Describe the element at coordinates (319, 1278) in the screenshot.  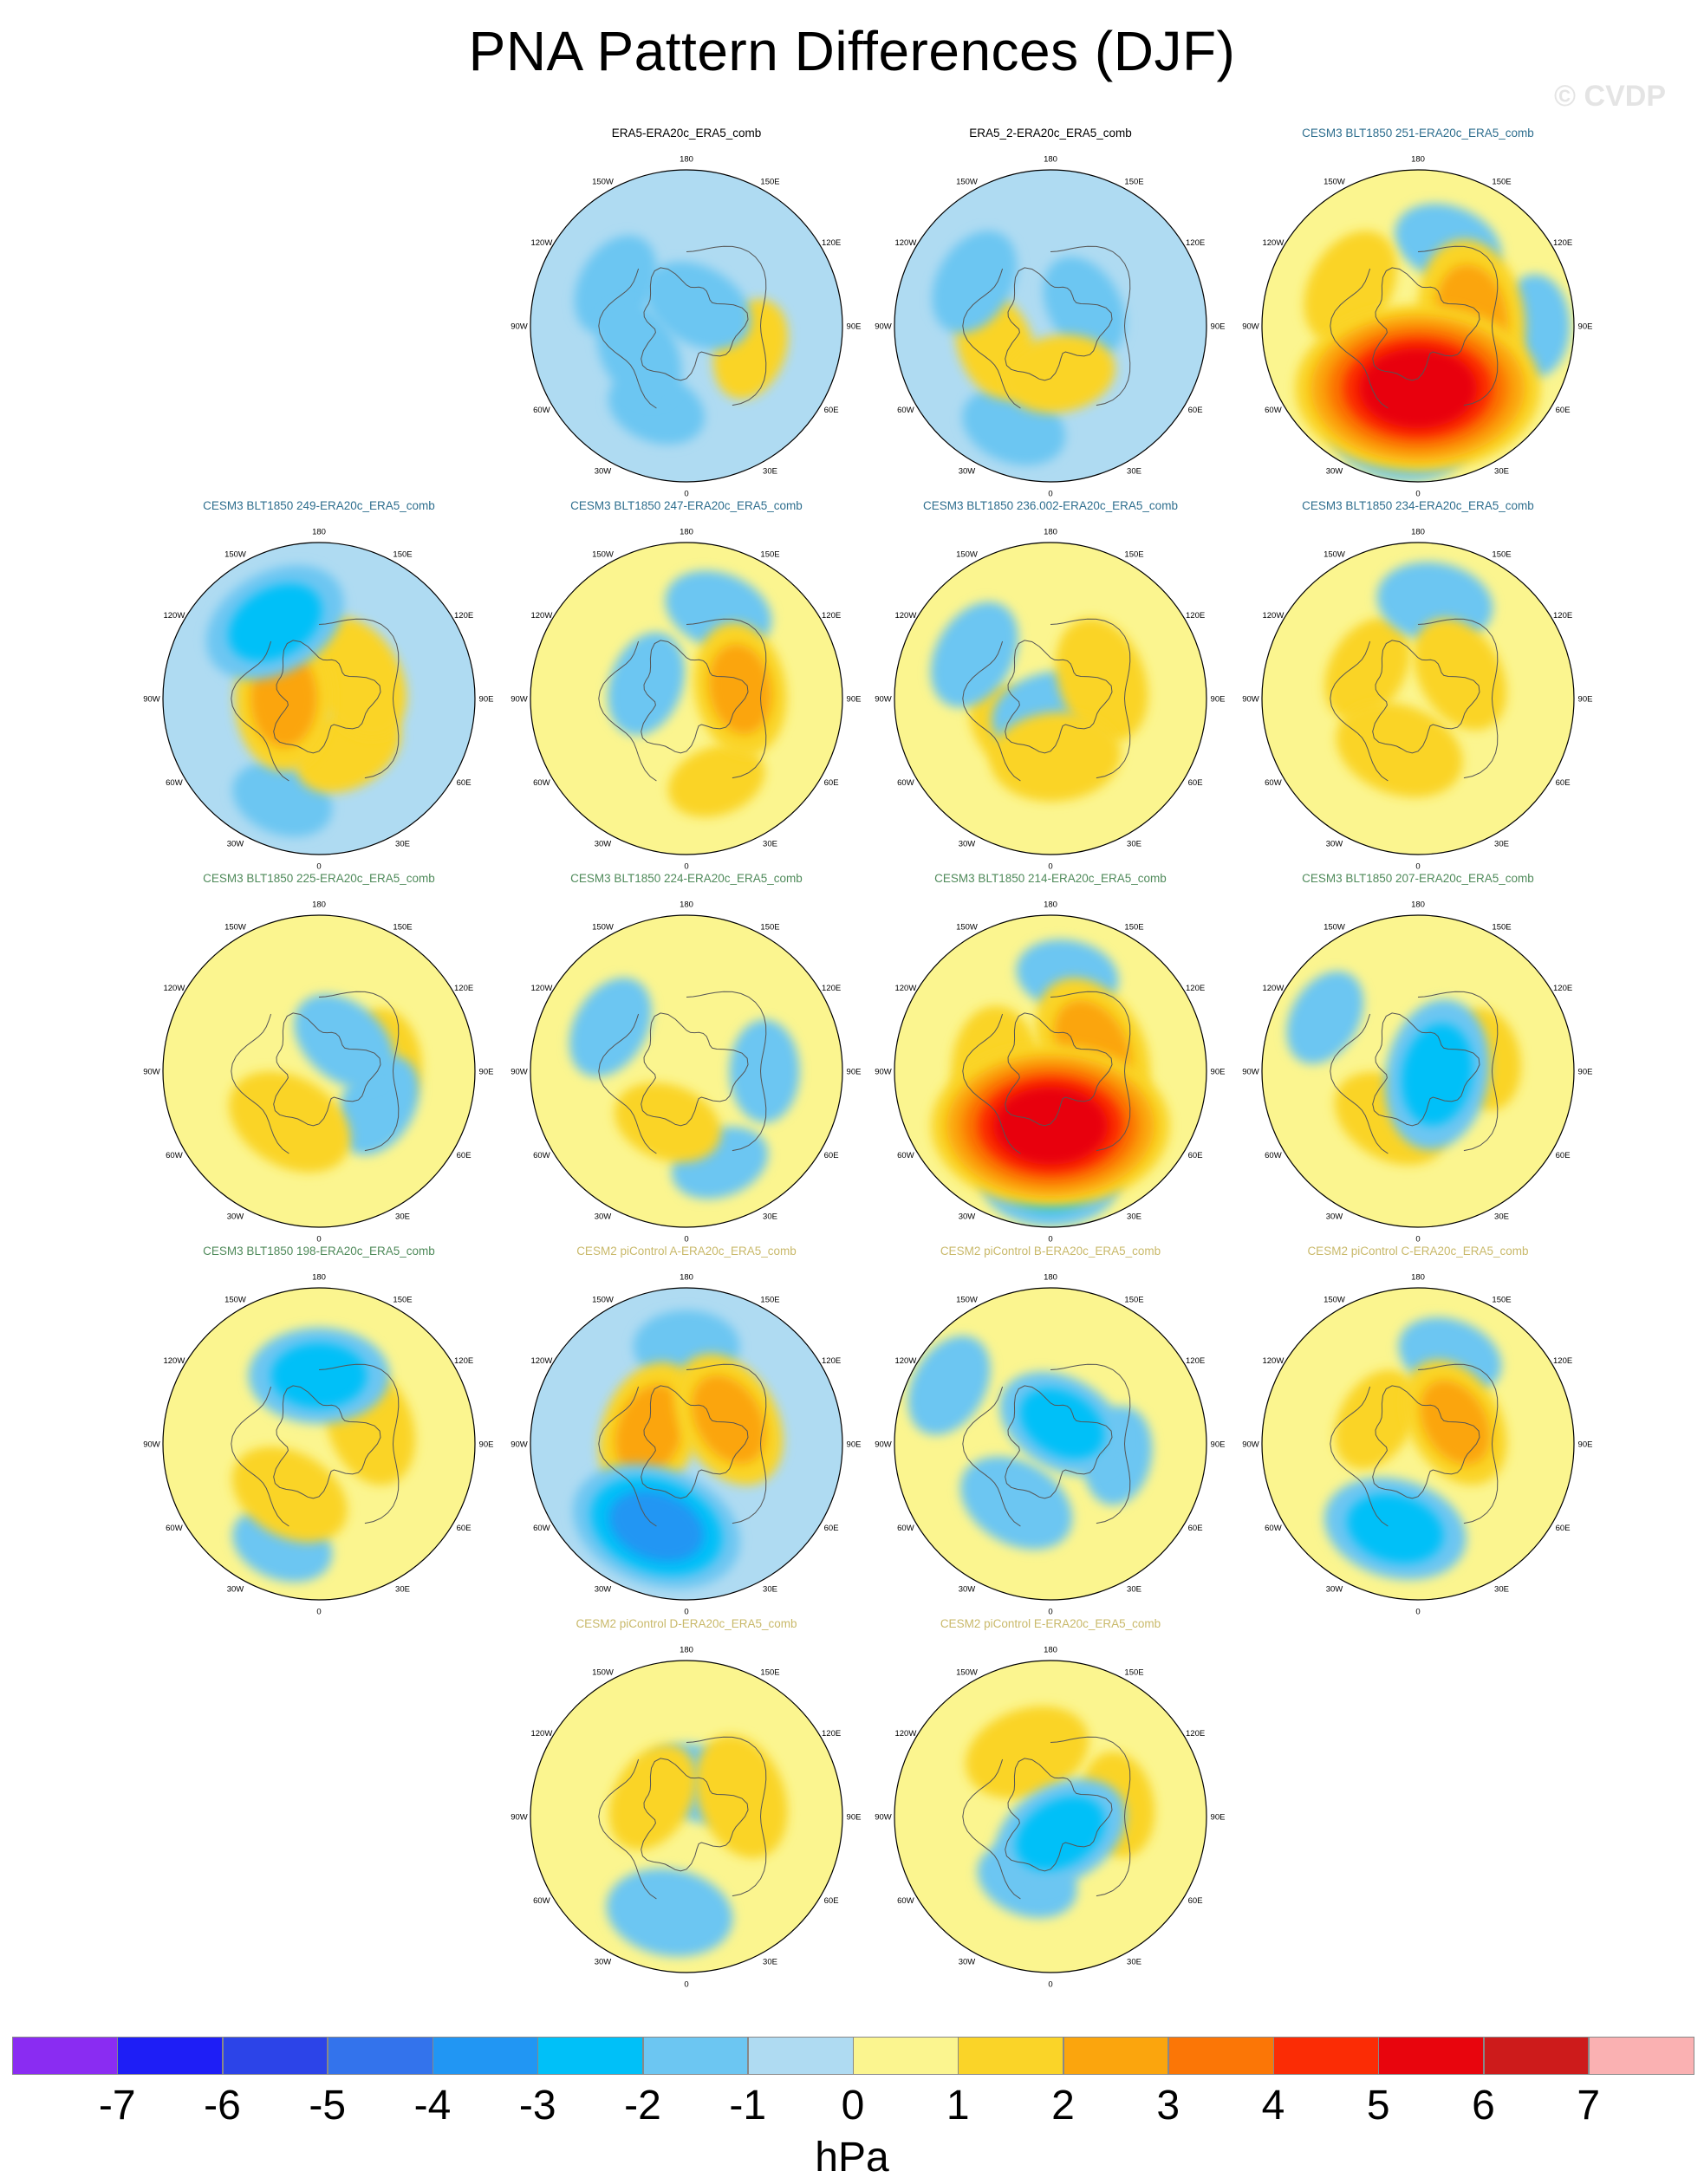
I see `longitude-label: 180` at that location.